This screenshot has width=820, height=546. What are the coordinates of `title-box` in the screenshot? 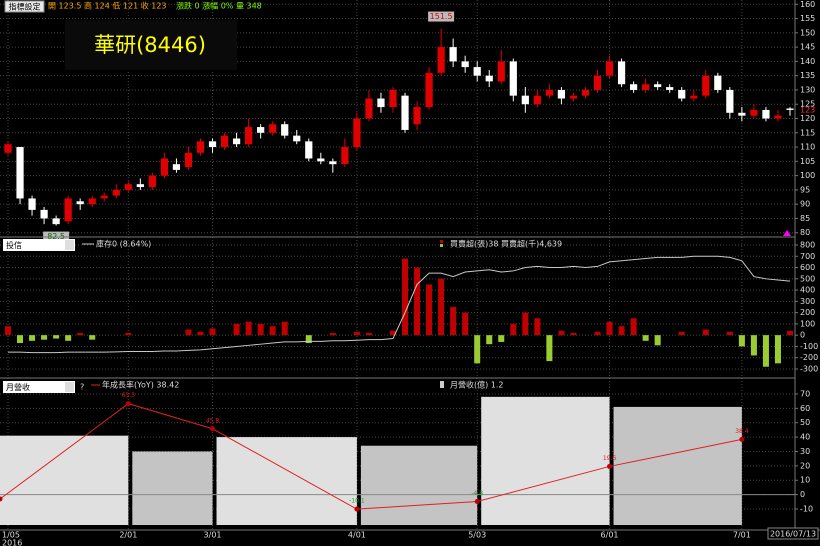 It's located at (151, 45).